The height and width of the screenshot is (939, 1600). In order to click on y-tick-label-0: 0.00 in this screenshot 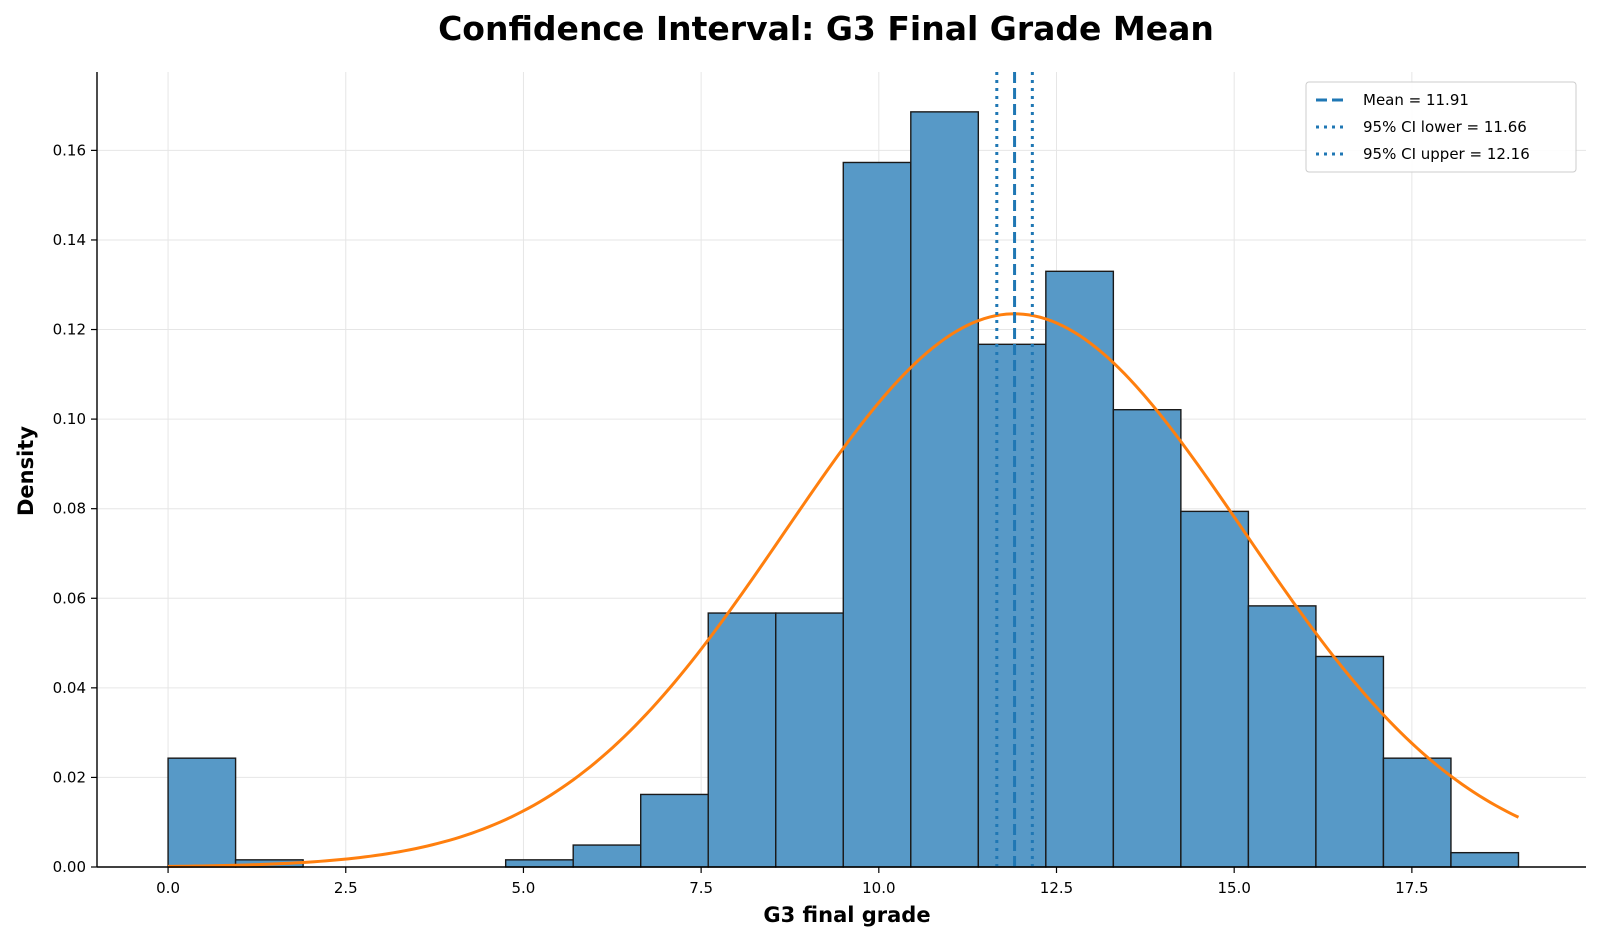, I will do `click(69, 867)`.